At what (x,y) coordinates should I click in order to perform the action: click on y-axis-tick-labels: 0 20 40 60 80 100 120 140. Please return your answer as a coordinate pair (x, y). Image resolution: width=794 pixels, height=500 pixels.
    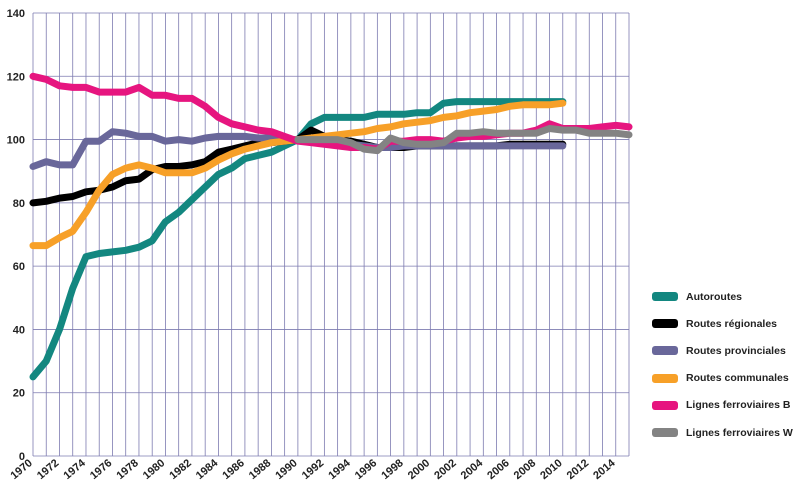
    Looking at the image, I should click on (16, 235).